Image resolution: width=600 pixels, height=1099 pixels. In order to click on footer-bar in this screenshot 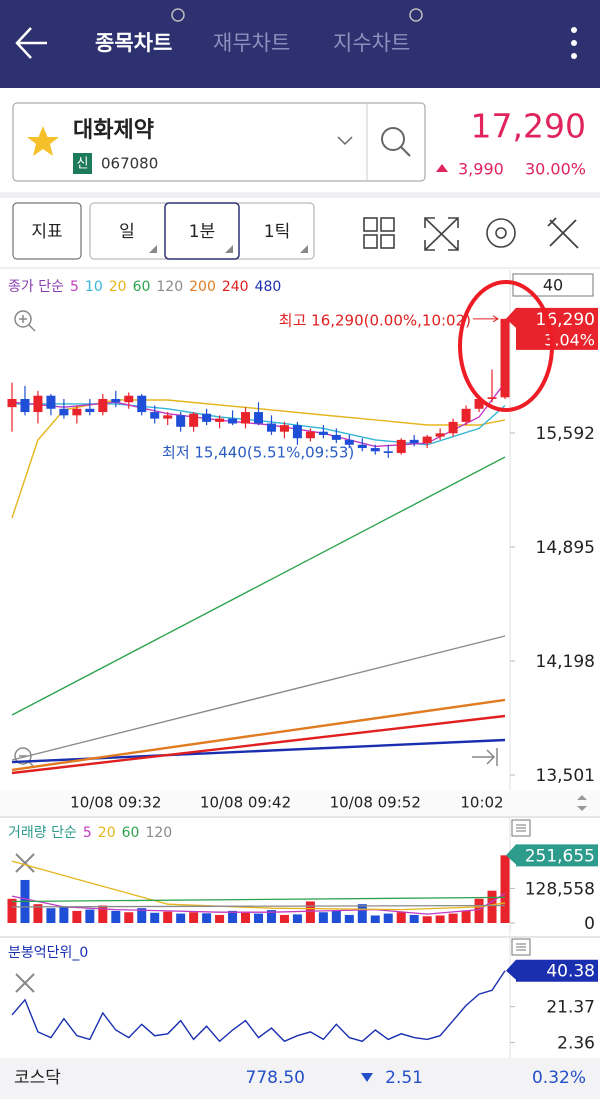, I will do `click(300, 1078)`.